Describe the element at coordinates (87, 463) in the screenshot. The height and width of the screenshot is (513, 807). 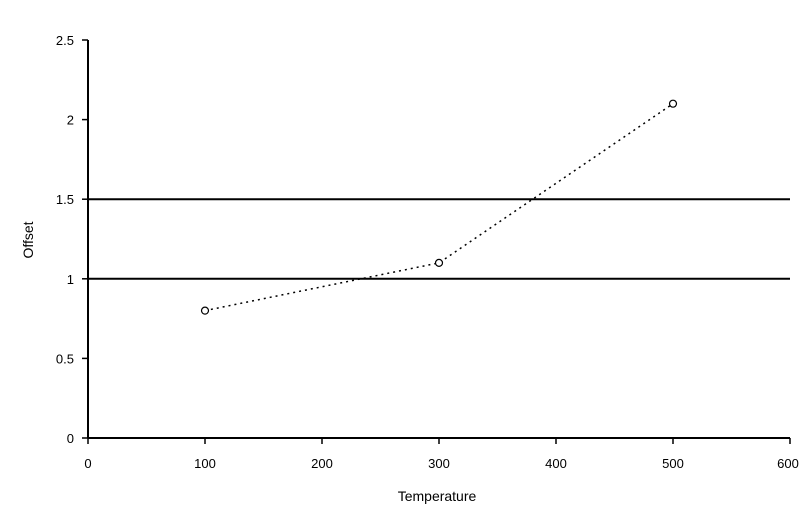
I see `x-tick-label: 0` at that location.